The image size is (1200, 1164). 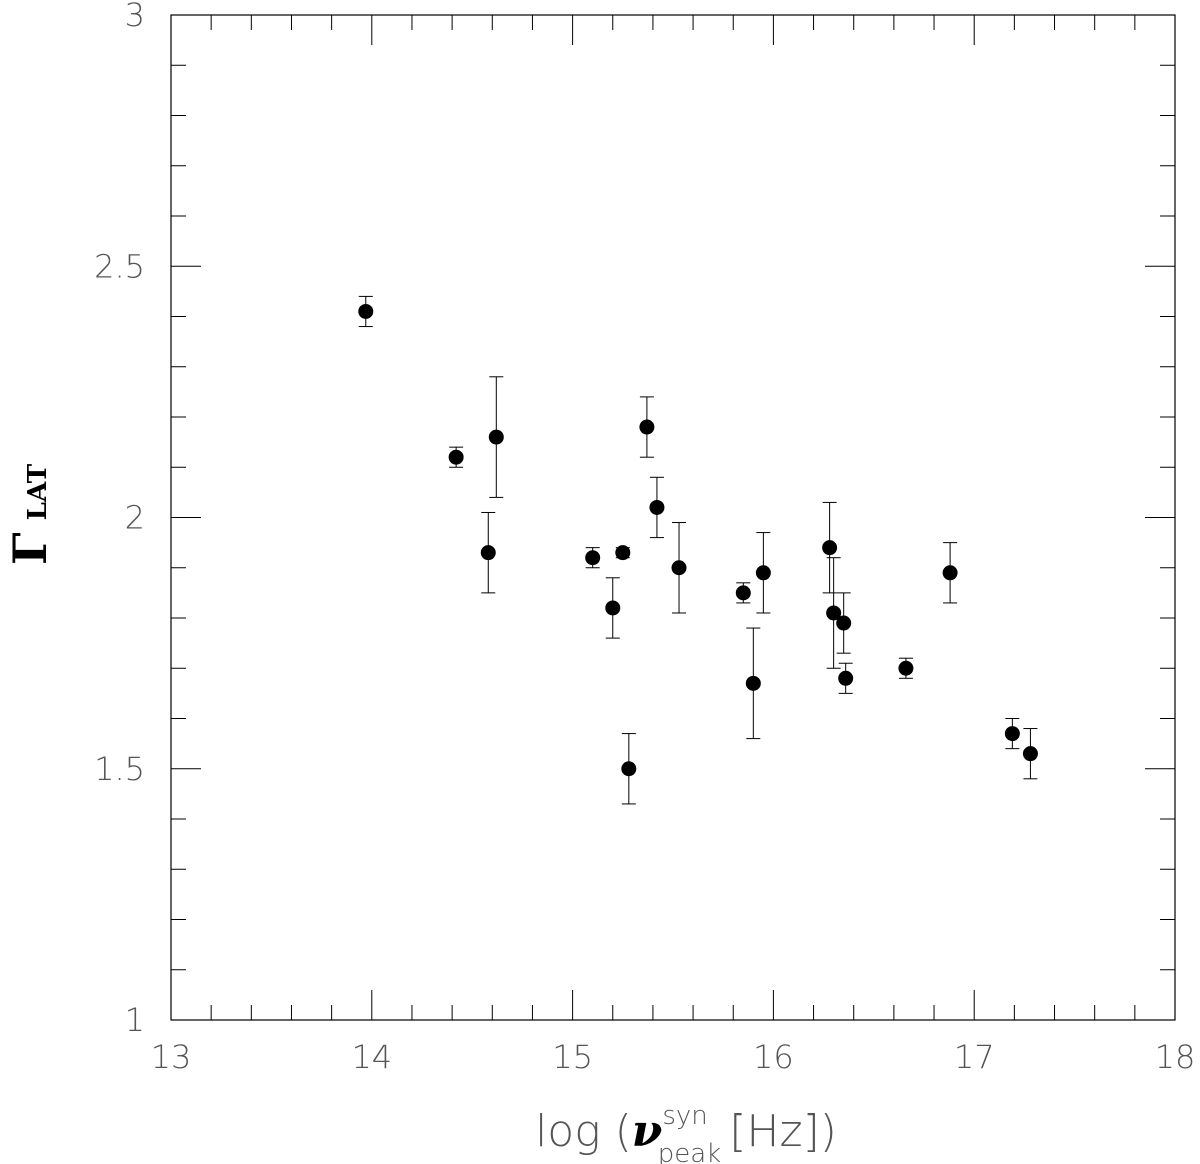 I want to click on x-axis-label-symbol: ν, so click(x=647, y=1131).